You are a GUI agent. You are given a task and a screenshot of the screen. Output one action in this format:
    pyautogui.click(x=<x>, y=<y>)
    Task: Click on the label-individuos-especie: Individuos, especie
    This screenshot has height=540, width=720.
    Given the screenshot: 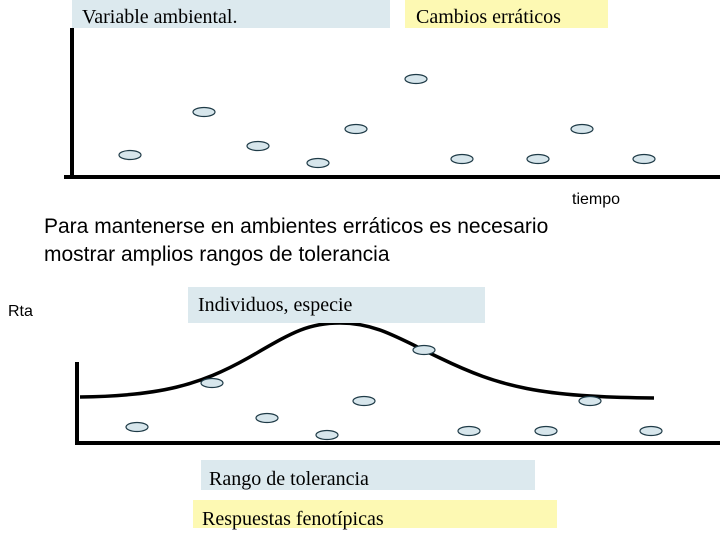 What is the action you would take?
    pyautogui.click(x=336, y=305)
    